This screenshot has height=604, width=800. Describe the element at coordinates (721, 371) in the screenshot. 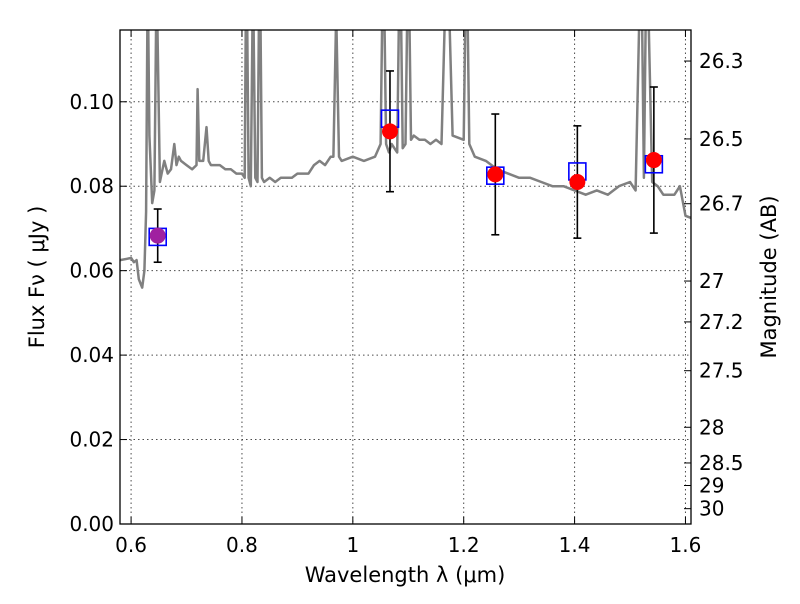

I see `mag-tick-label: 27.5` at that location.